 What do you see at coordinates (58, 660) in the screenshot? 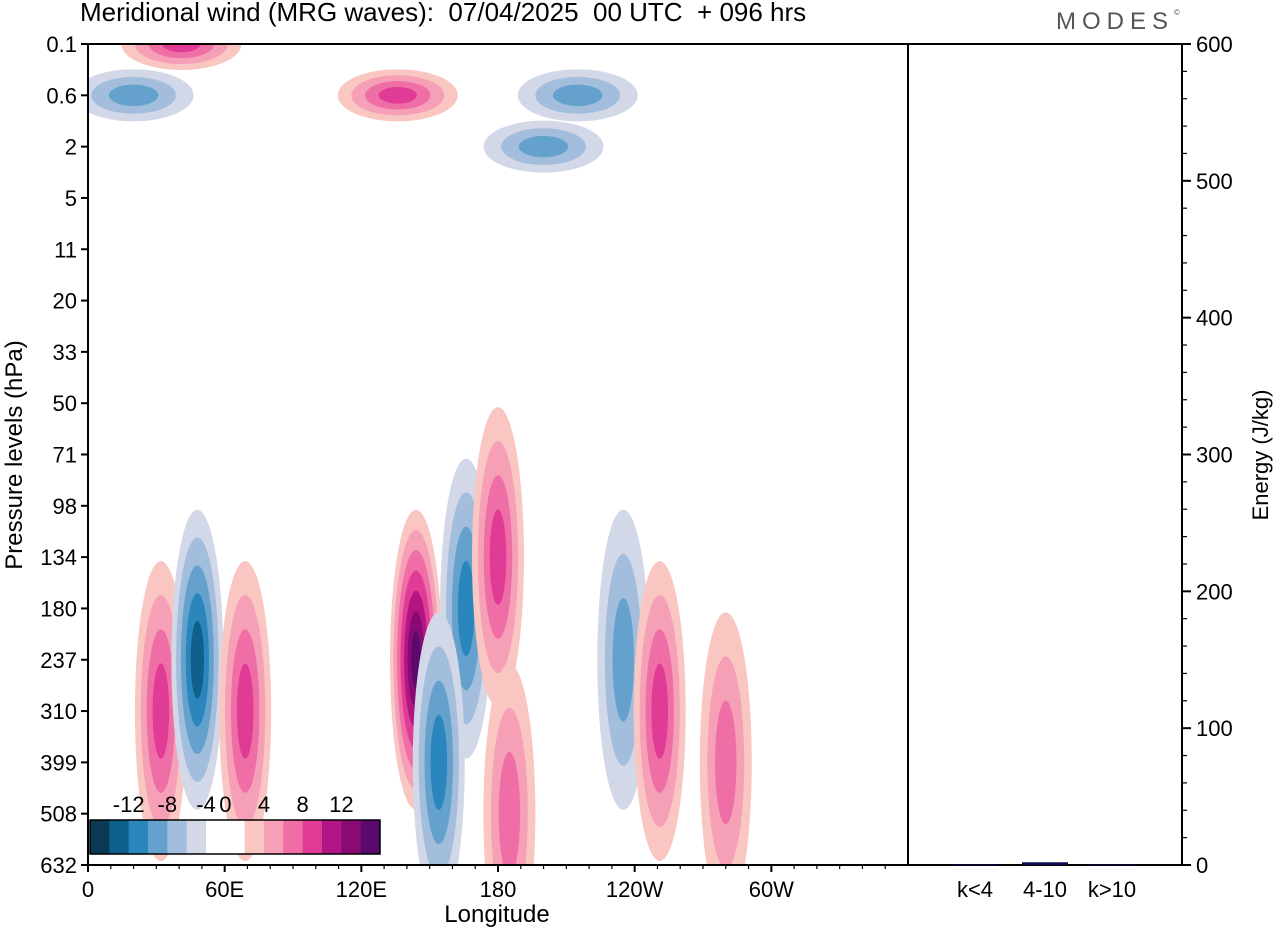
I see `y-tick-label: 237` at bounding box center [58, 660].